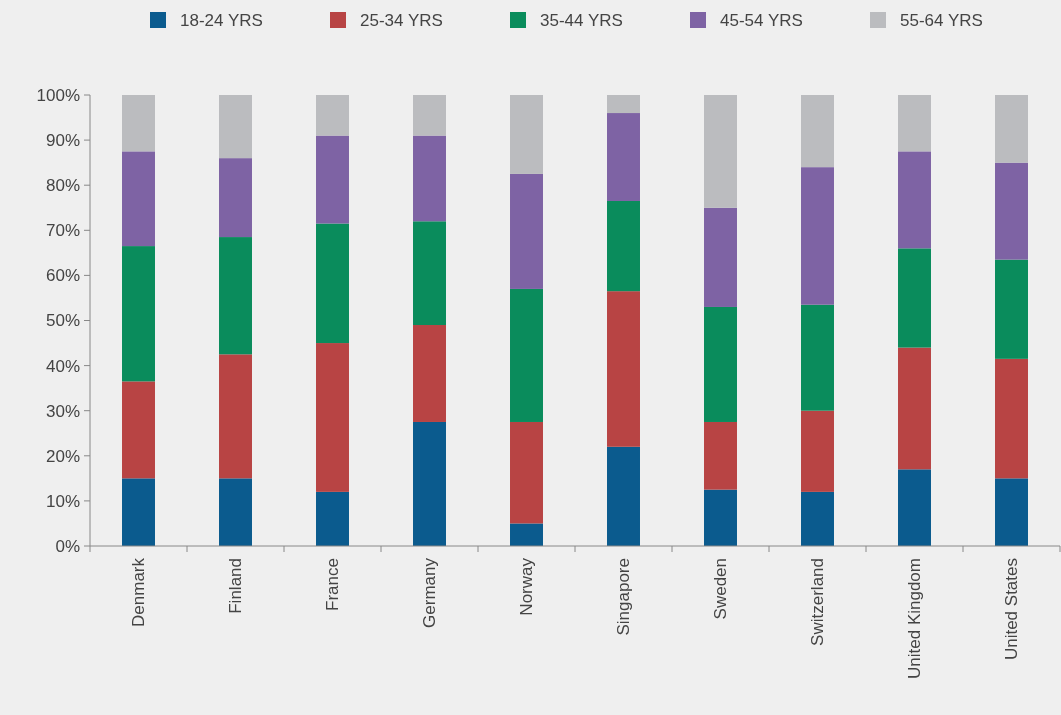  I want to click on x-tick-label: Norway, so click(527, 586).